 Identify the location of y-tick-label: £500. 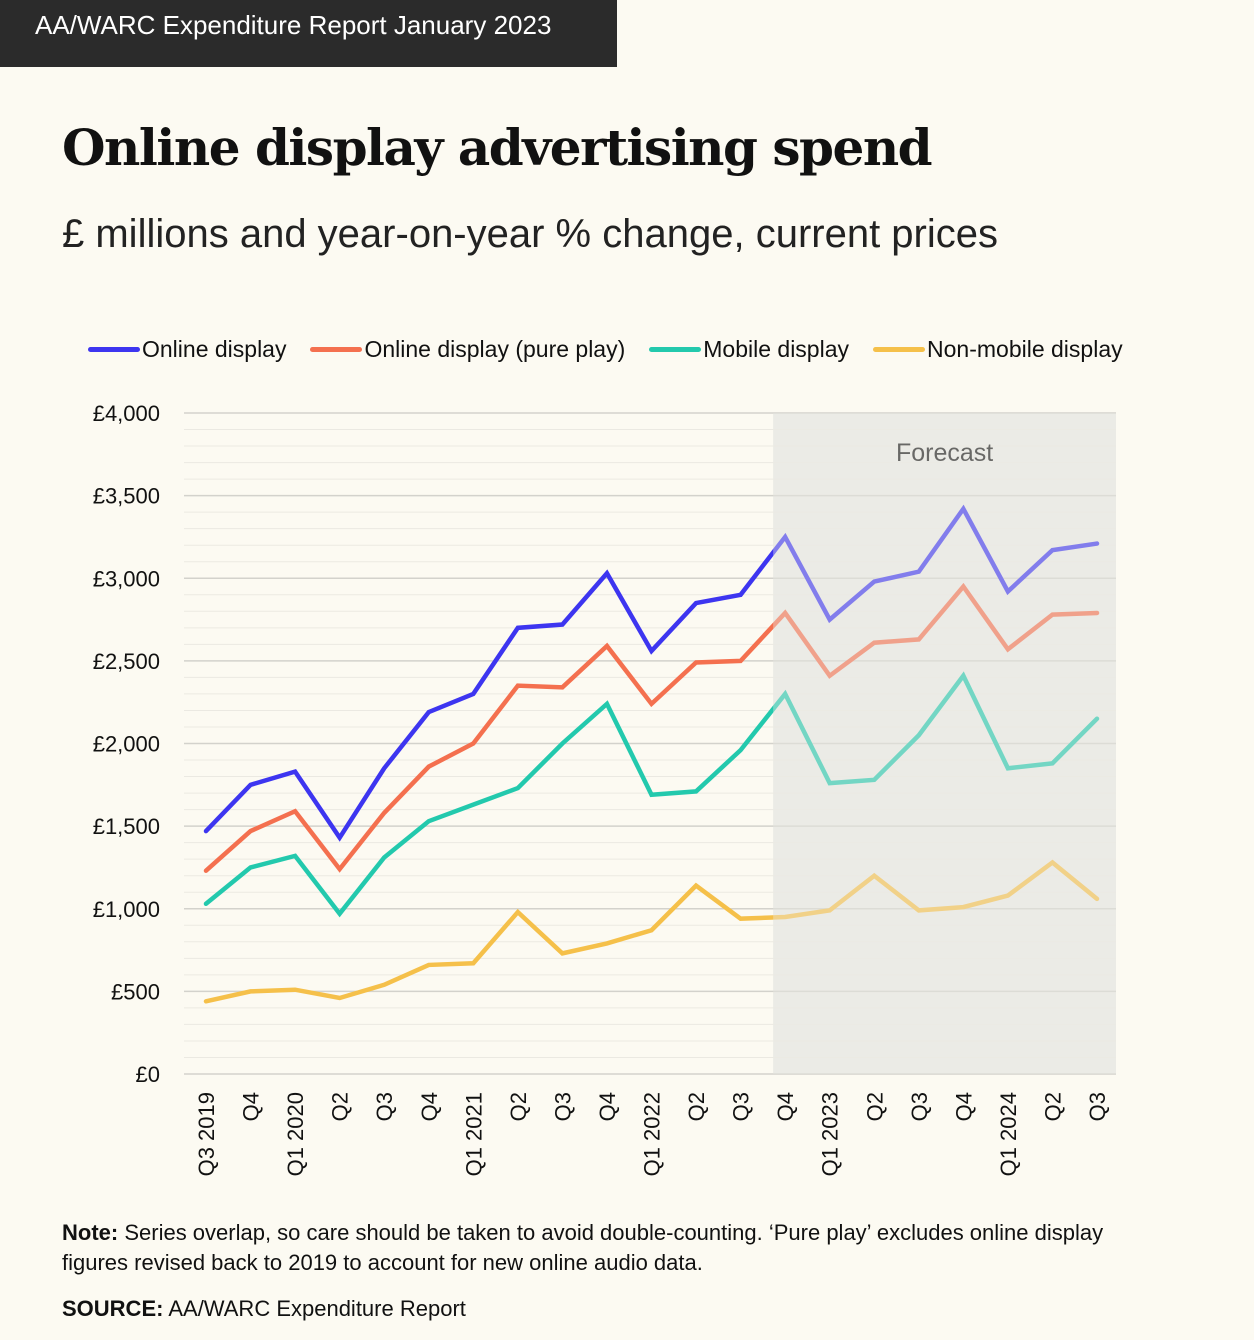
(135, 991).